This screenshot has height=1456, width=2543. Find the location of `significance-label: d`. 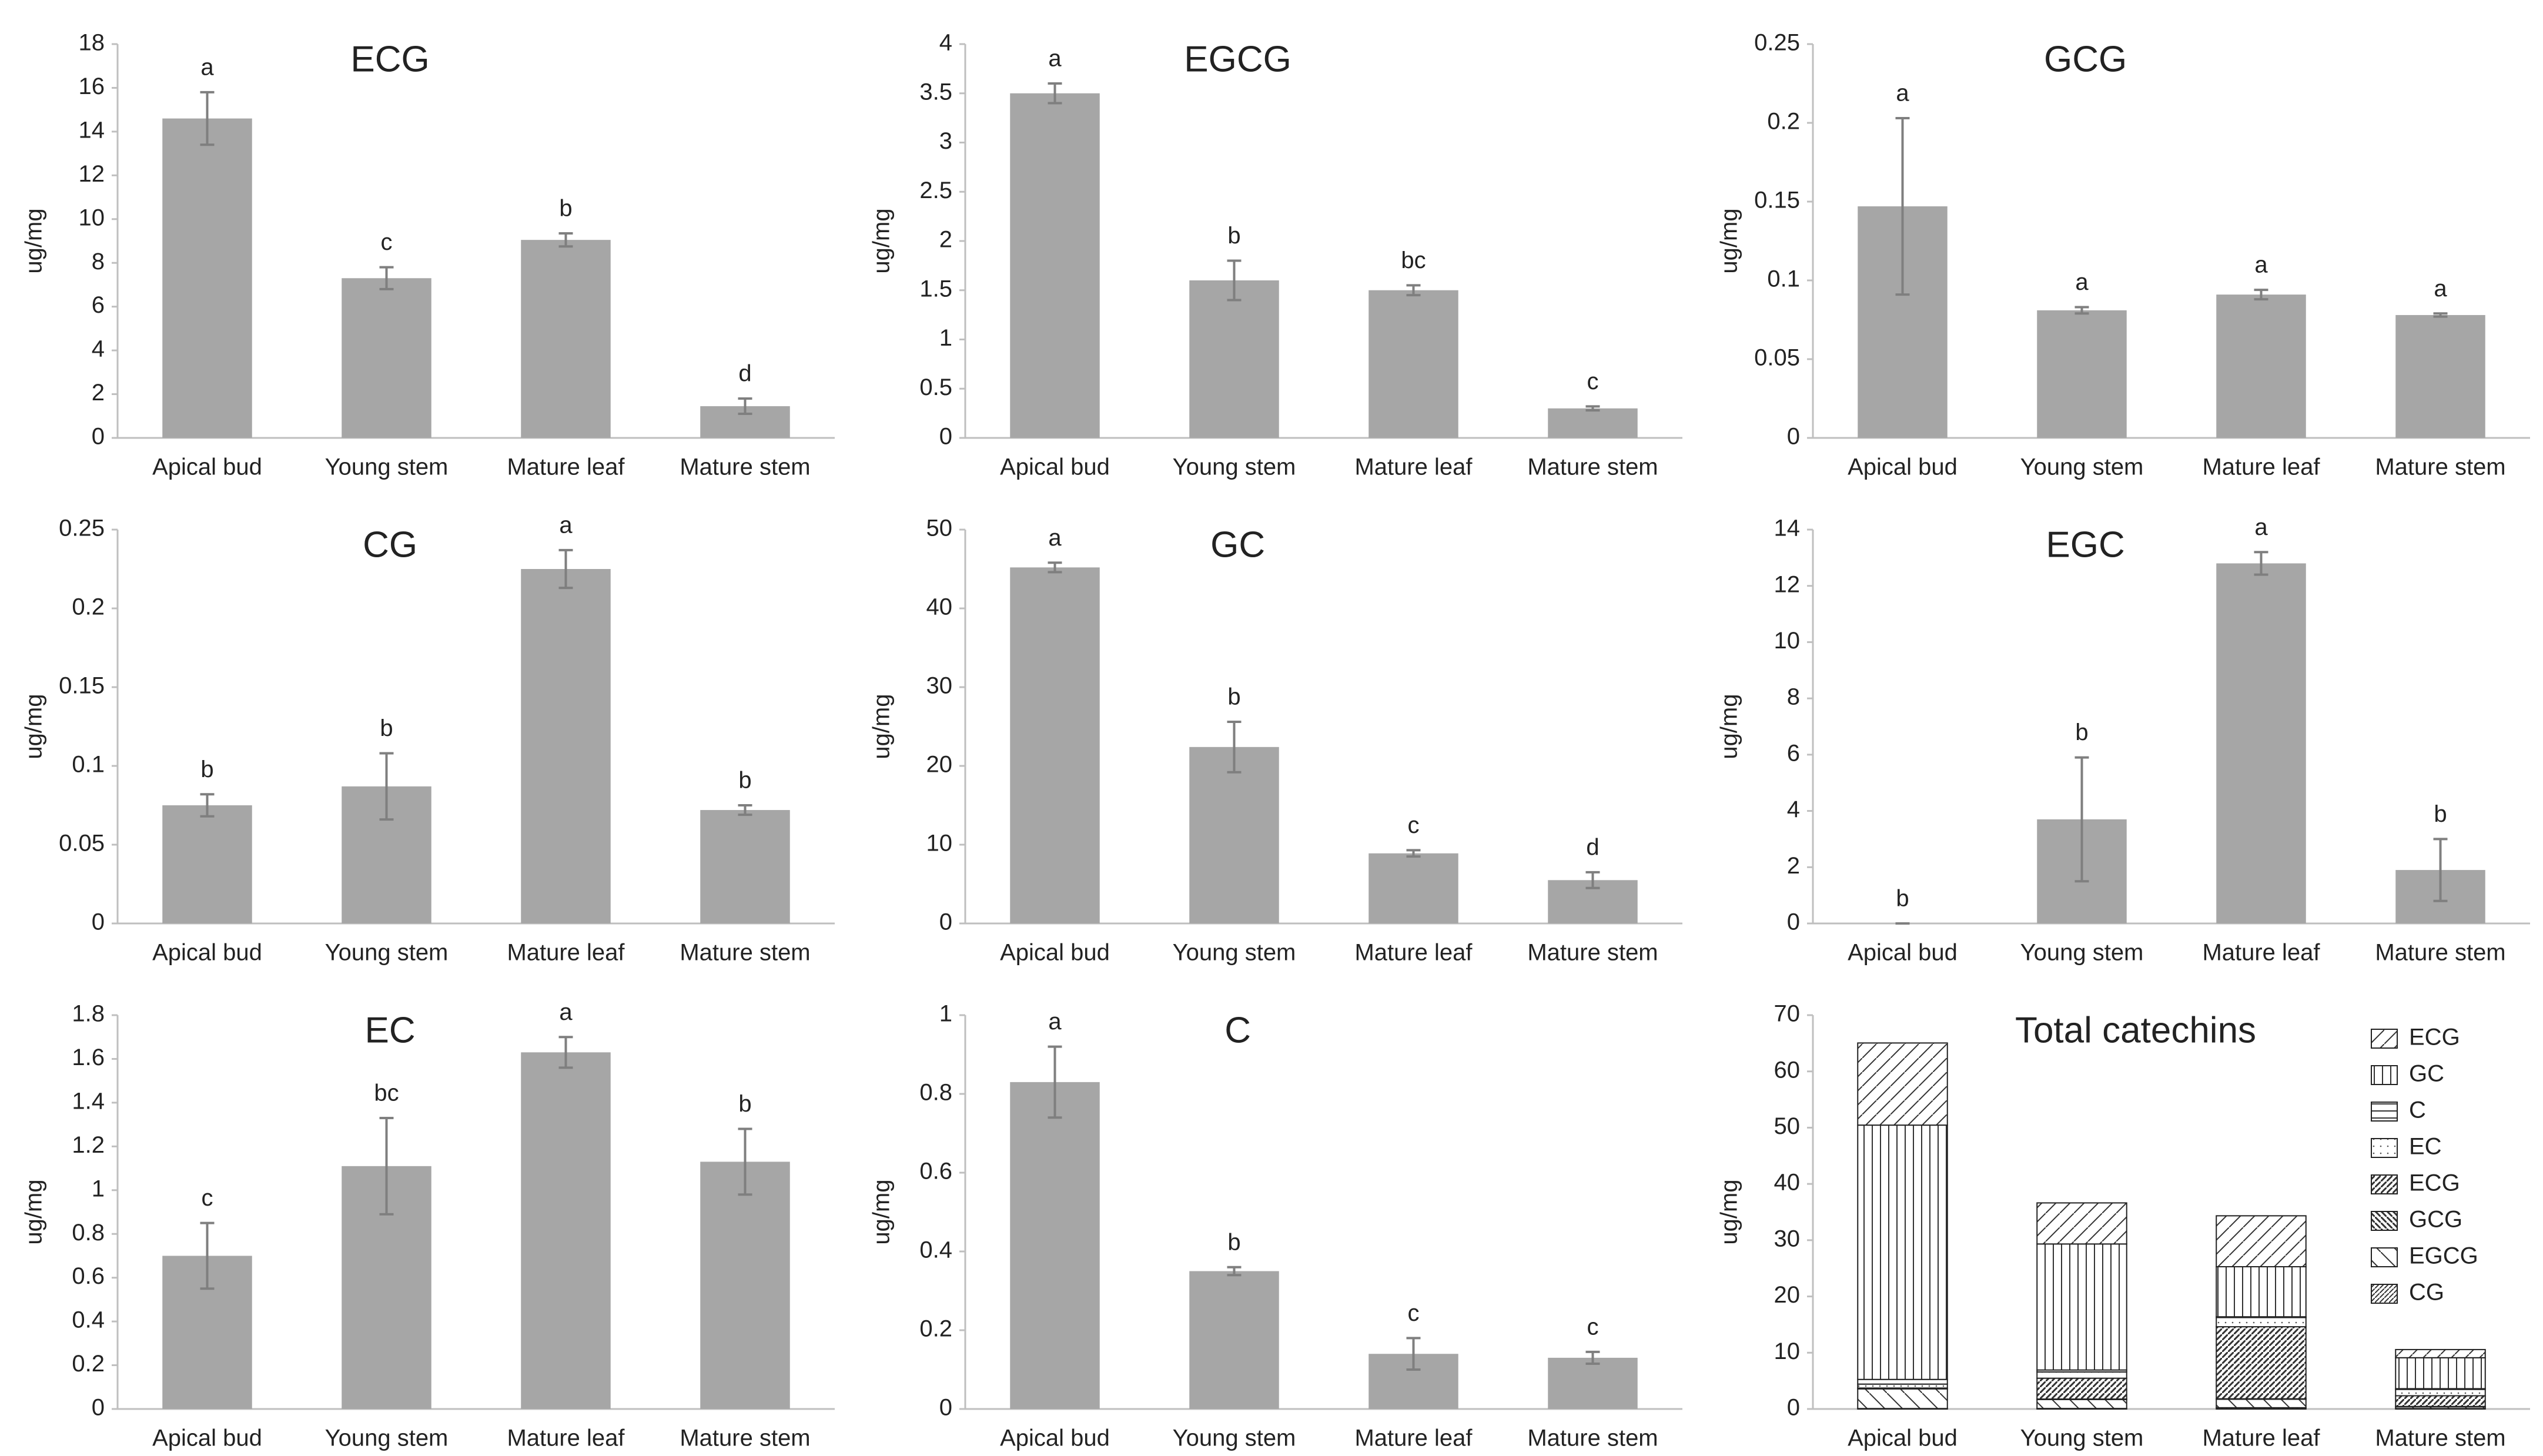

significance-label: d is located at coordinates (744, 374).